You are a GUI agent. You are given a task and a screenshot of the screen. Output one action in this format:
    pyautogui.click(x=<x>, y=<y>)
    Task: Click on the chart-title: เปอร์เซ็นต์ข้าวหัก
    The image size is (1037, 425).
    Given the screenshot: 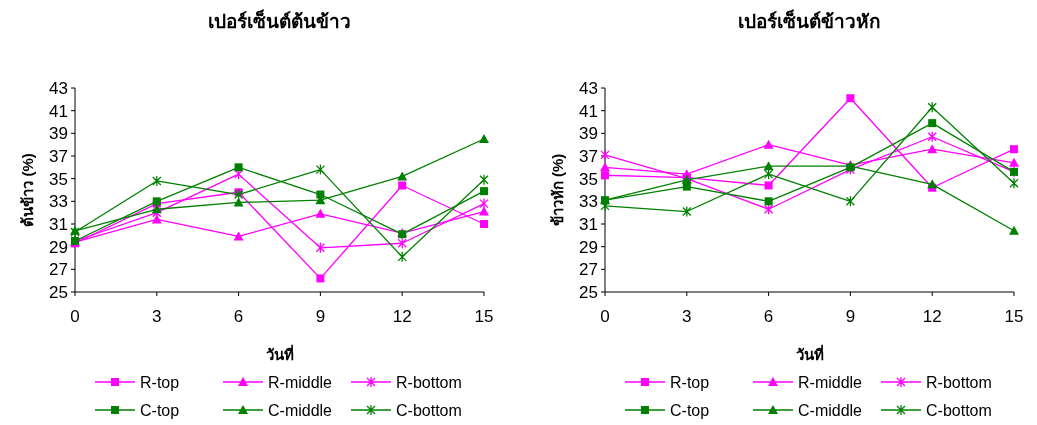 What is the action you would take?
    pyautogui.click(x=809, y=20)
    